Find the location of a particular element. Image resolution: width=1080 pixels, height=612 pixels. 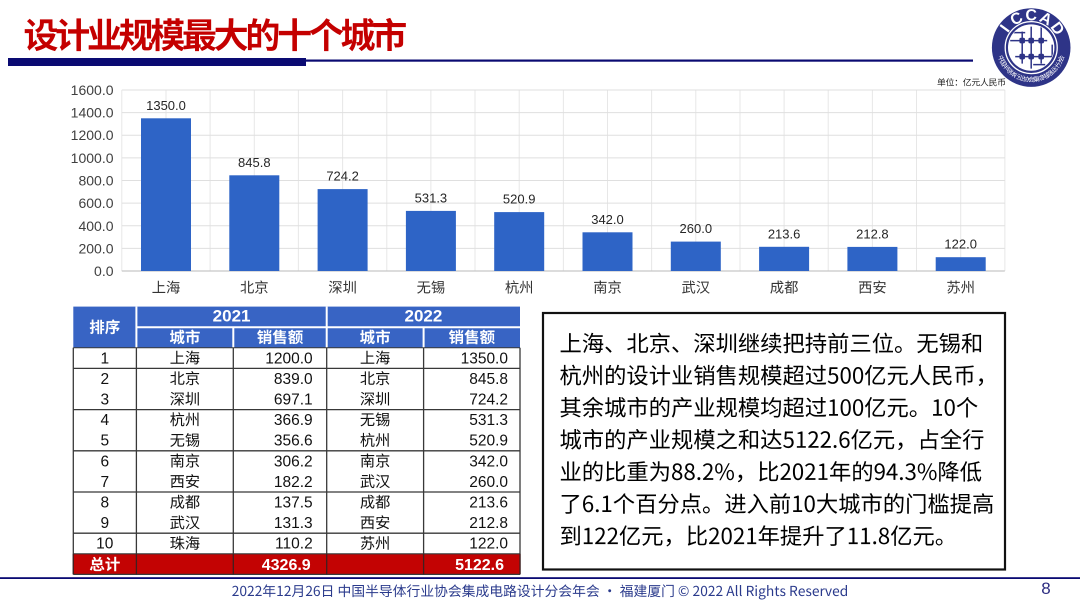

svg-text: 6 is located at coordinates (104, 461).